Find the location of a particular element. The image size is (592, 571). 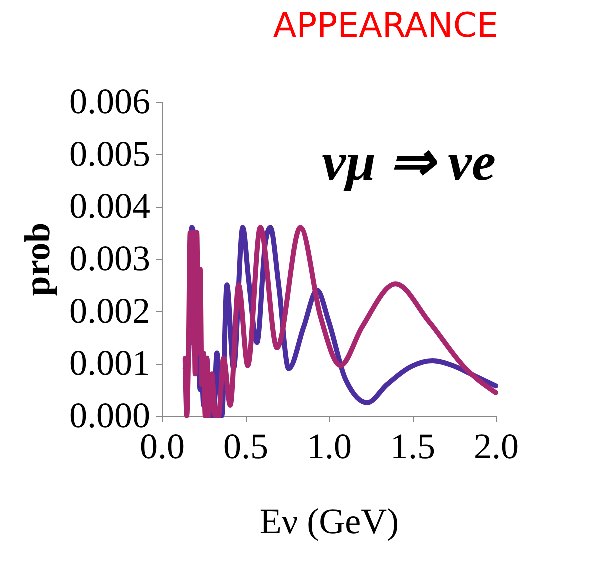

x-axis-title: Eν (GeV) is located at coordinates (330, 522).